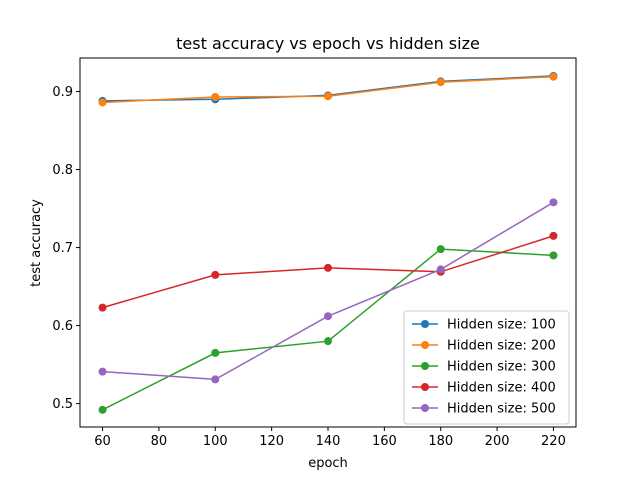 The image size is (640, 480). What do you see at coordinates (215, 441) in the screenshot?
I see `x-tick-label: 100` at bounding box center [215, 441].